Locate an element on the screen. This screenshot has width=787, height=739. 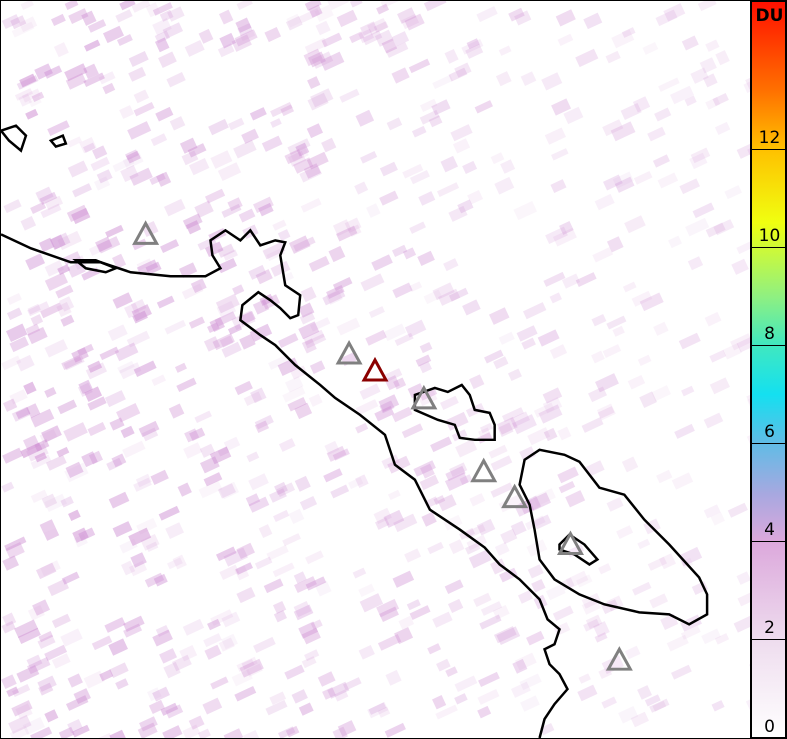
colorbar-tick-label: 12 is located at coordinates (769, 138).